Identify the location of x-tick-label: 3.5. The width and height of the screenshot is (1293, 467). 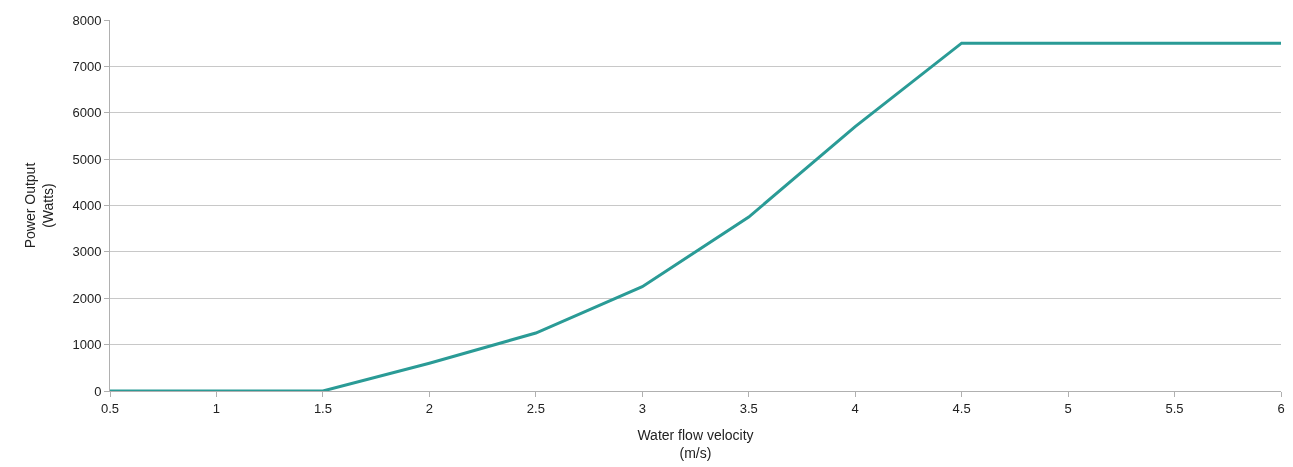
(748, 408).